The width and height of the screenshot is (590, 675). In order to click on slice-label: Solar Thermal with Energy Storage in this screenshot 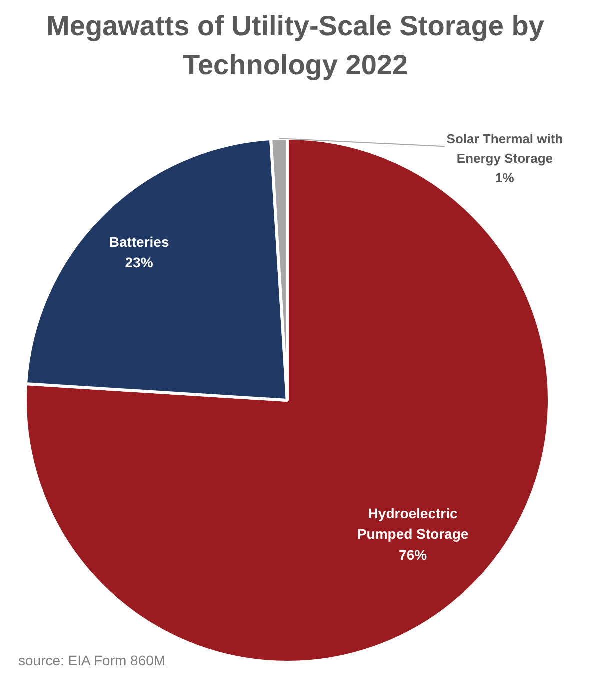, I will do `click(505, 149)`.